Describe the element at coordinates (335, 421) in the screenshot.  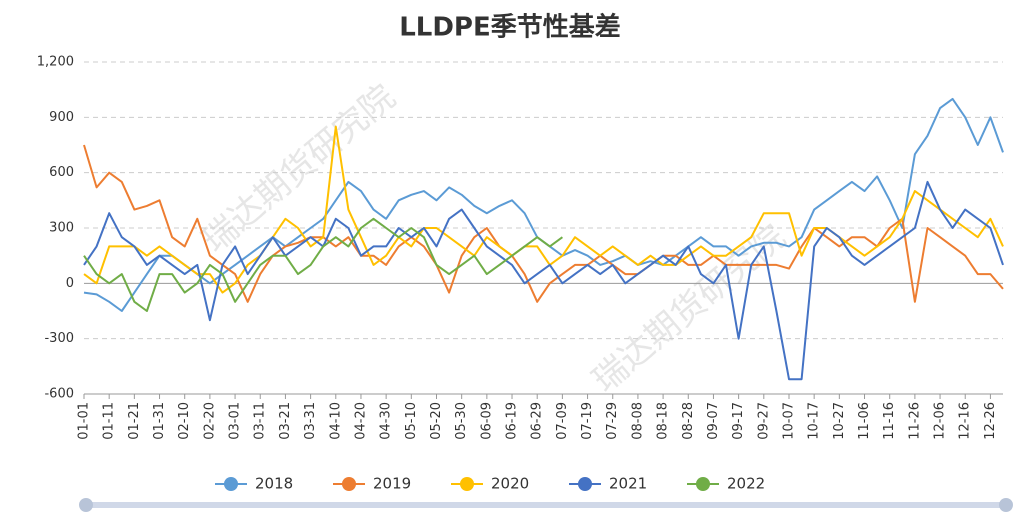
I see `x-tick-label: 04-10` at that location.